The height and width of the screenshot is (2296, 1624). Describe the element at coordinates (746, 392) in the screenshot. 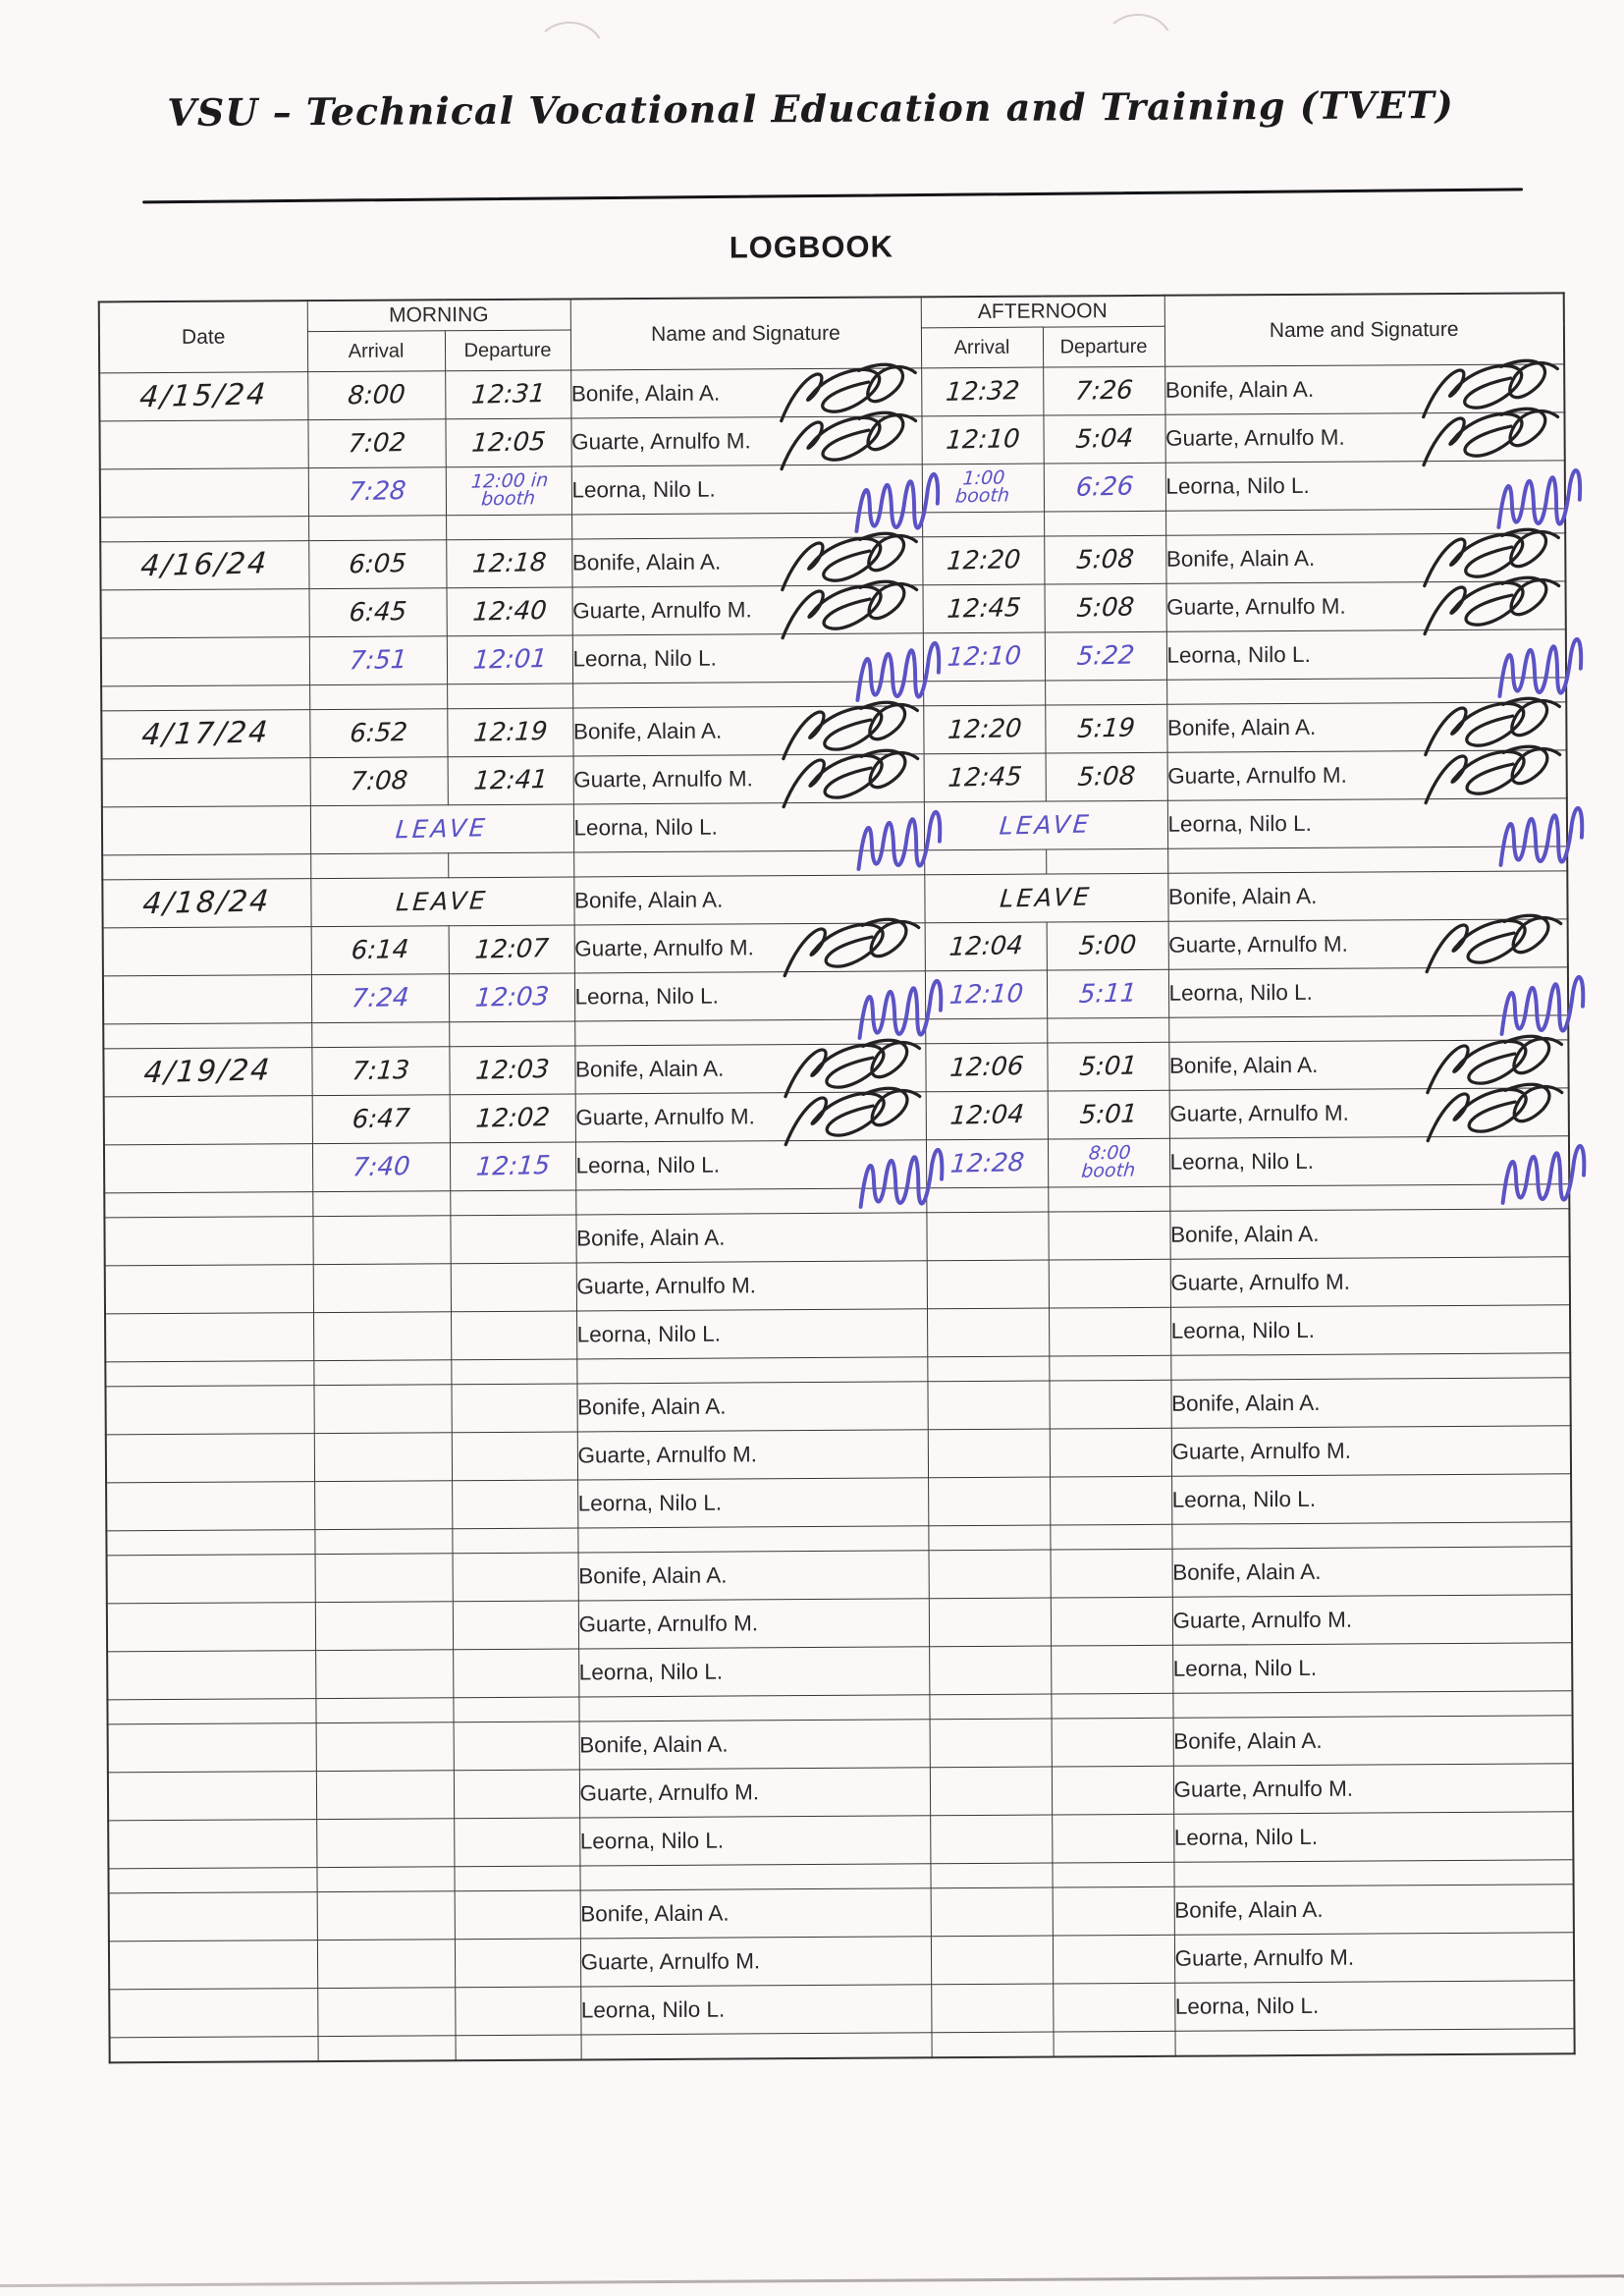

I see `name-signature-cell-morning: Bonife, Alain A.` at that location.